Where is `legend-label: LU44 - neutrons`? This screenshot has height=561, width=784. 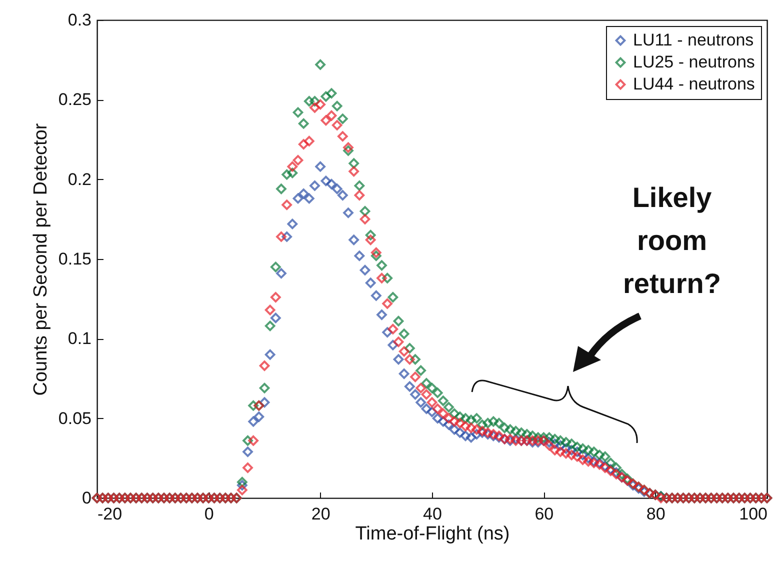
legend-label: LU44 - neutrons is located at coordinates (694, 84).